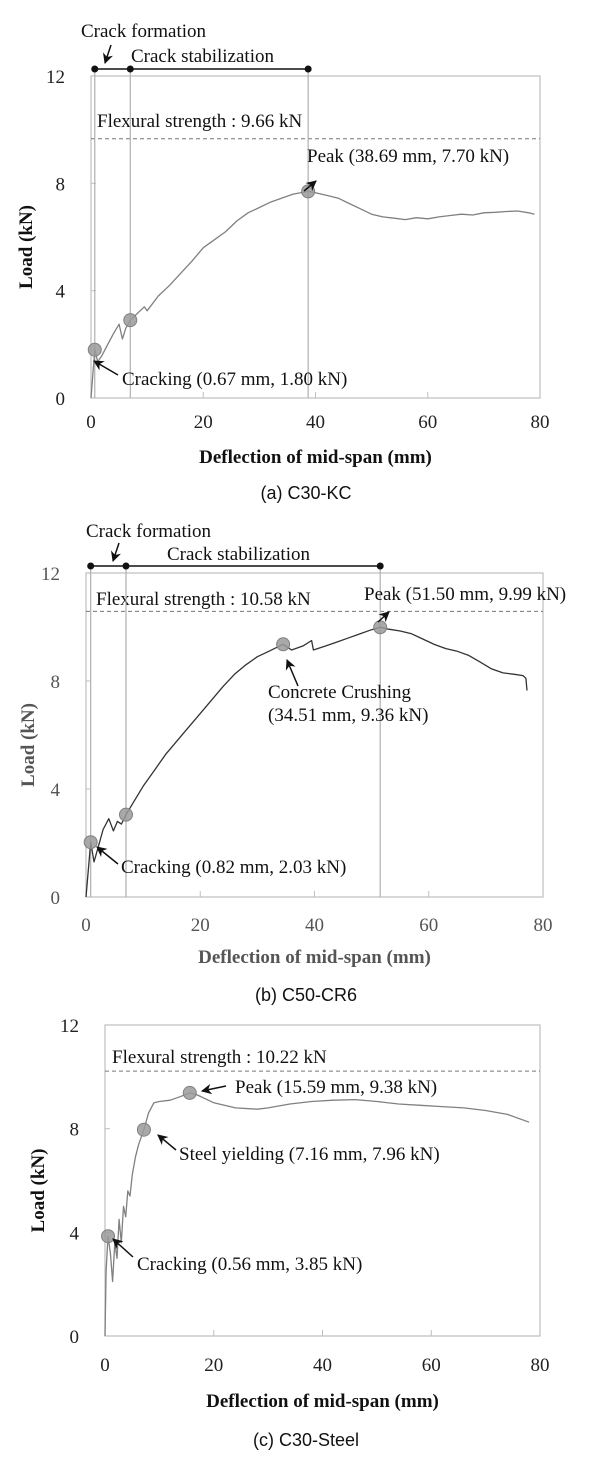 Image resolution: width=613 pixels, height=1474 pixels. What do you see at coordinates (408, 156) in the screenshot?
I see `annotation-label: Peak (38.69 mm, 7.70 kN)` at bounding box center [408, 156].